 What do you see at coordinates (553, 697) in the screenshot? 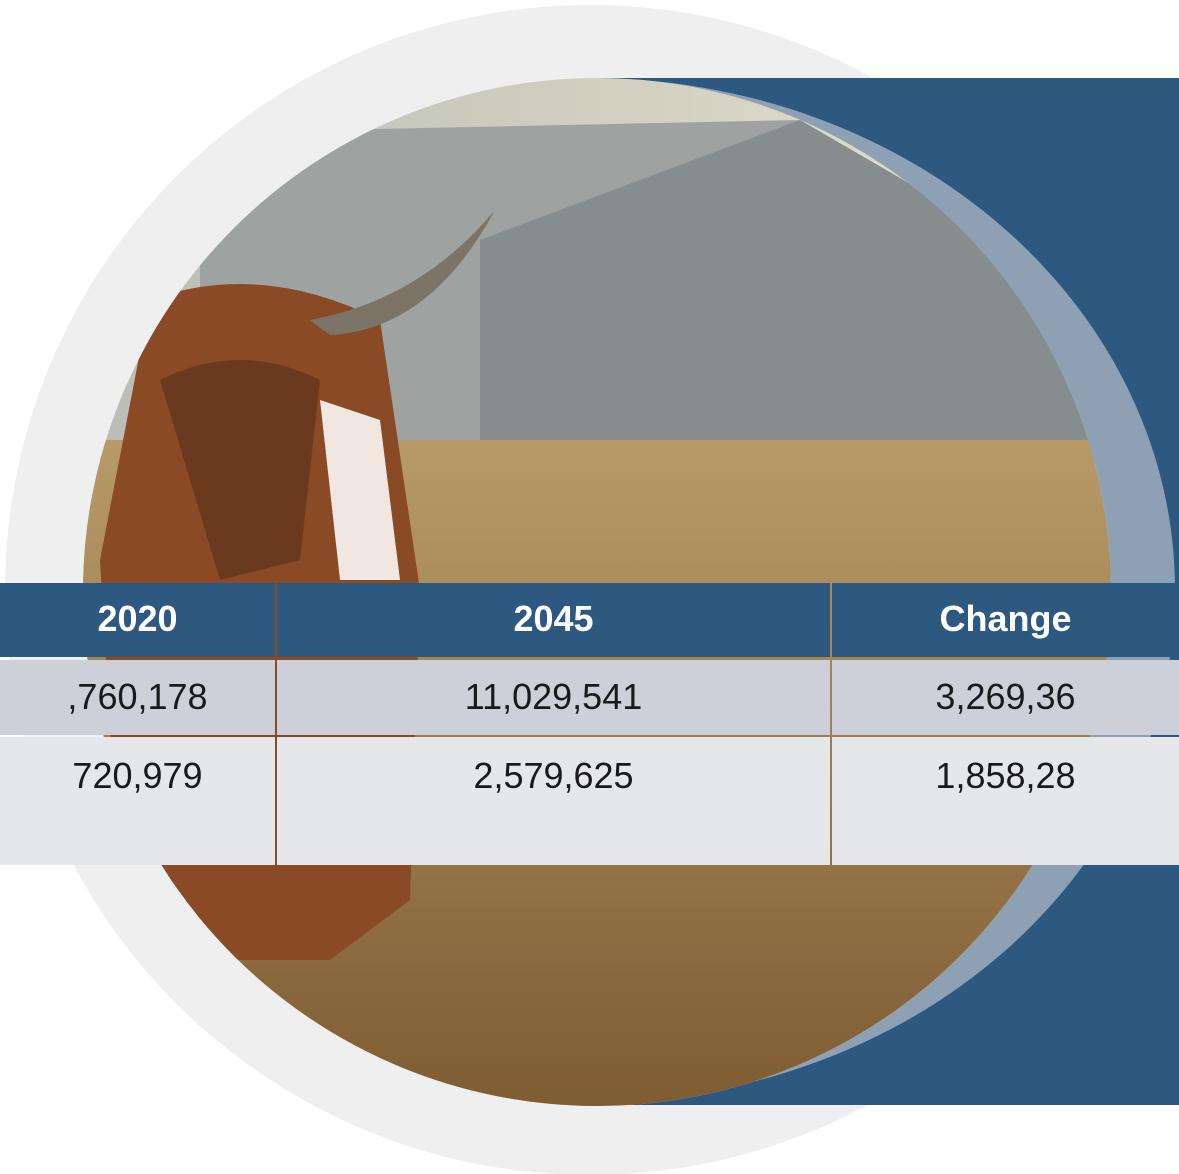
I see `table-cell: 11,029,541` at bounding box center [553, 697].